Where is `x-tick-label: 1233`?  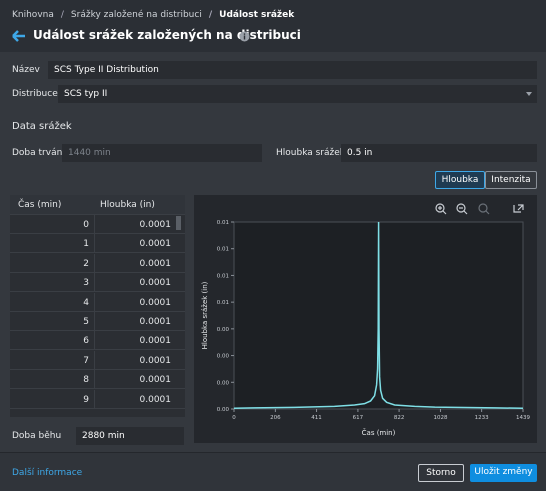
x-tick-label: 1233 is located at coordinates (482, 418).